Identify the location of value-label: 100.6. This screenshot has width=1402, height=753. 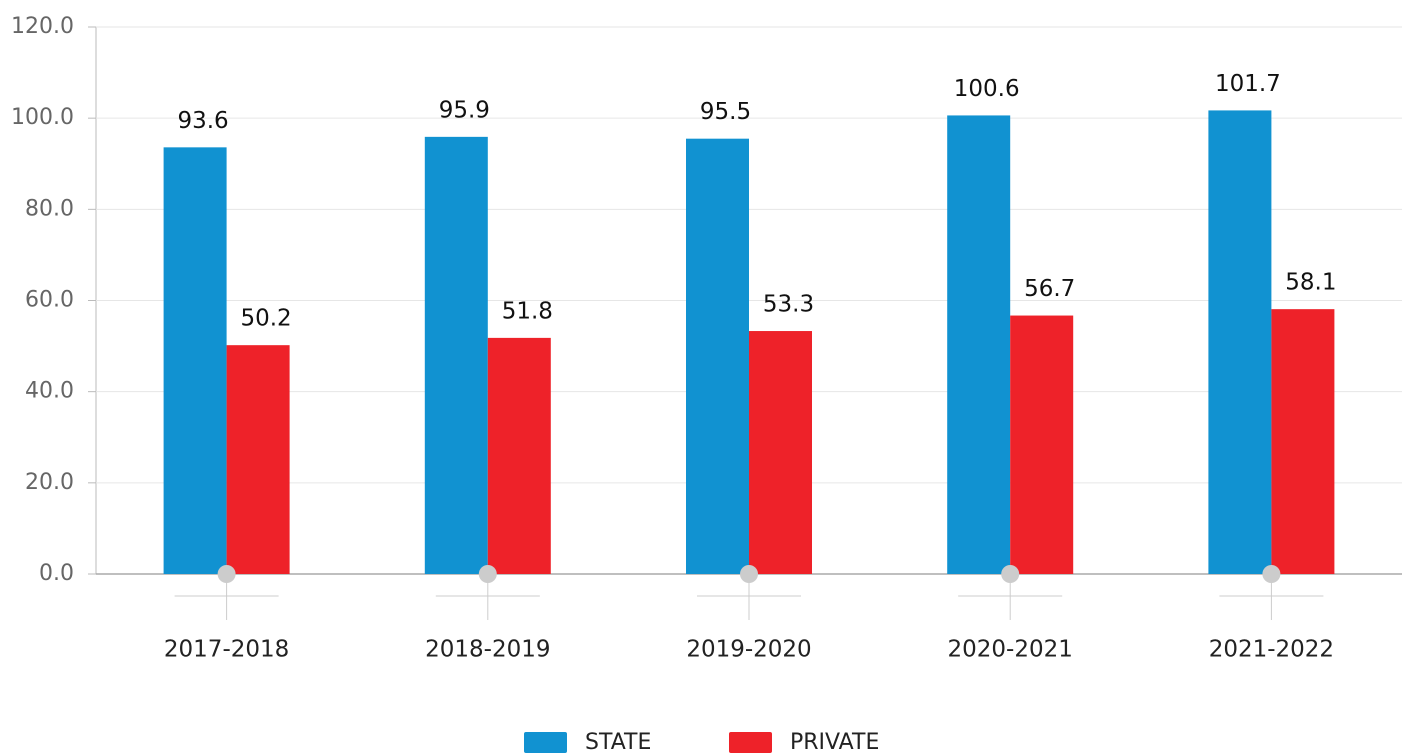
(987, 89).